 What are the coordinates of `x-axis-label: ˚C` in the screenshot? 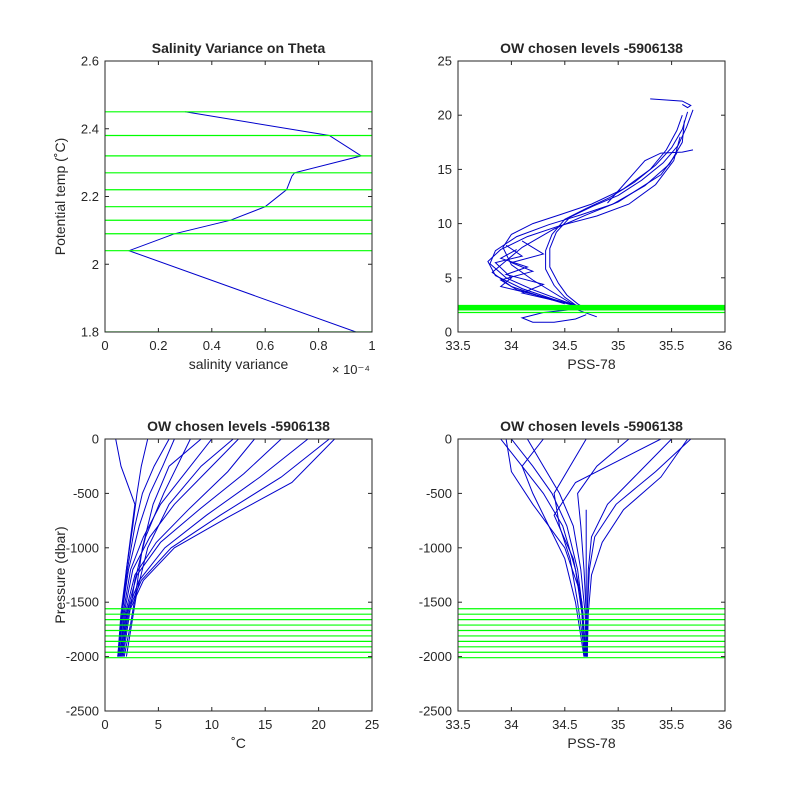 It's located at (238, 743).